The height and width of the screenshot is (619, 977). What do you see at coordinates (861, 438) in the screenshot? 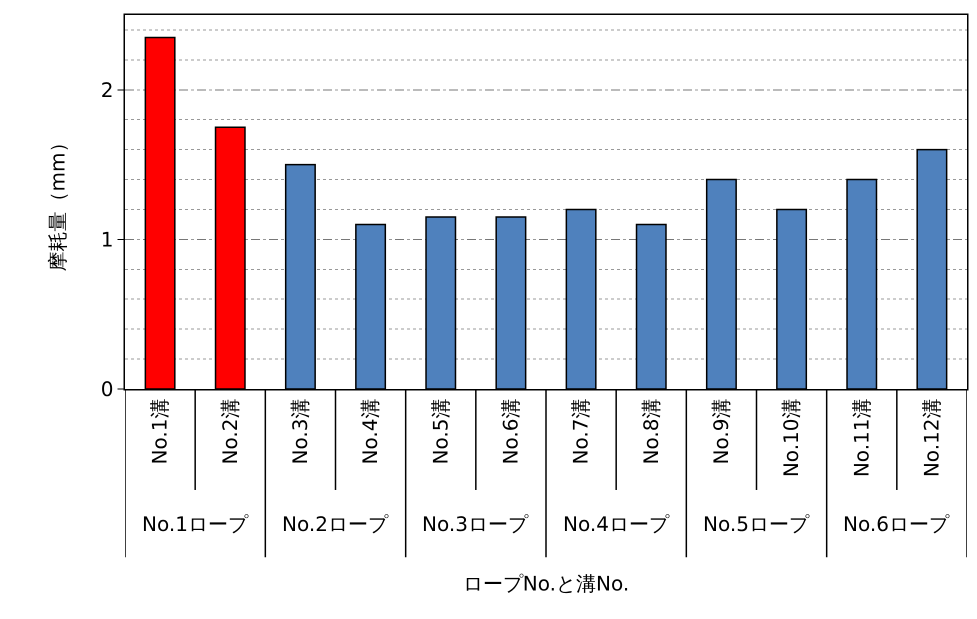
I see `x-tick-label: No.11溝` at bounding box center [861, 438].